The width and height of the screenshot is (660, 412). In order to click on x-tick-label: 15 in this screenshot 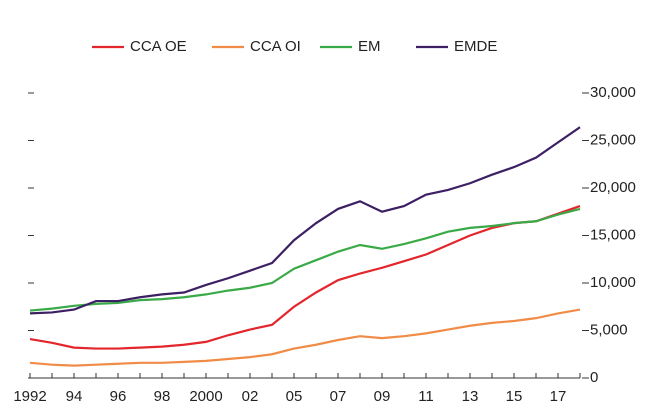, I will do `click(514, 396)`.